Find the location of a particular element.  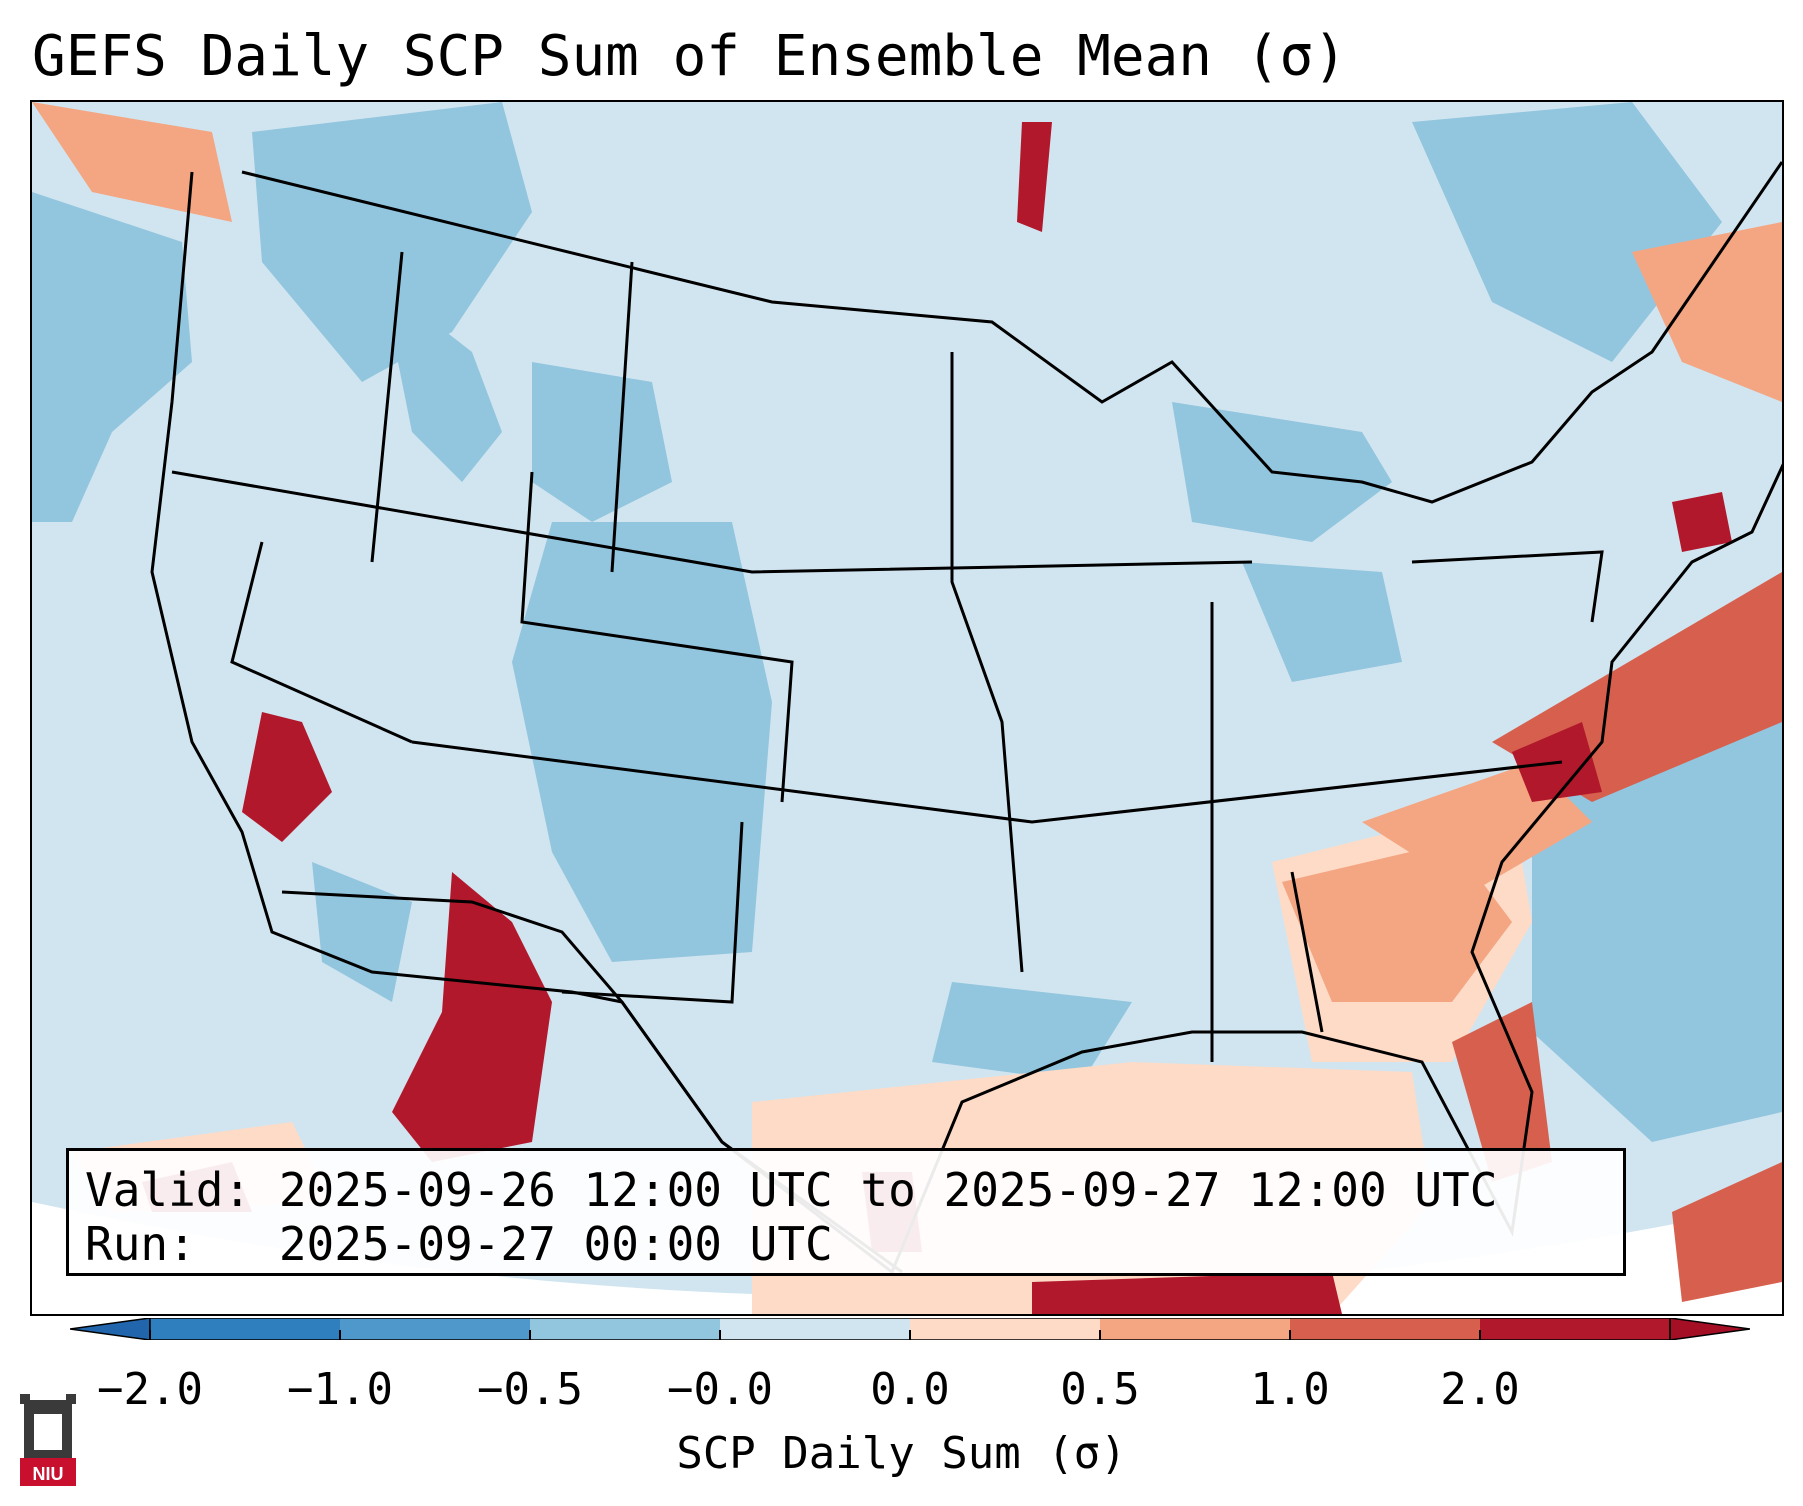

arizona-sonora-max is located at coordinates (472, 1017).